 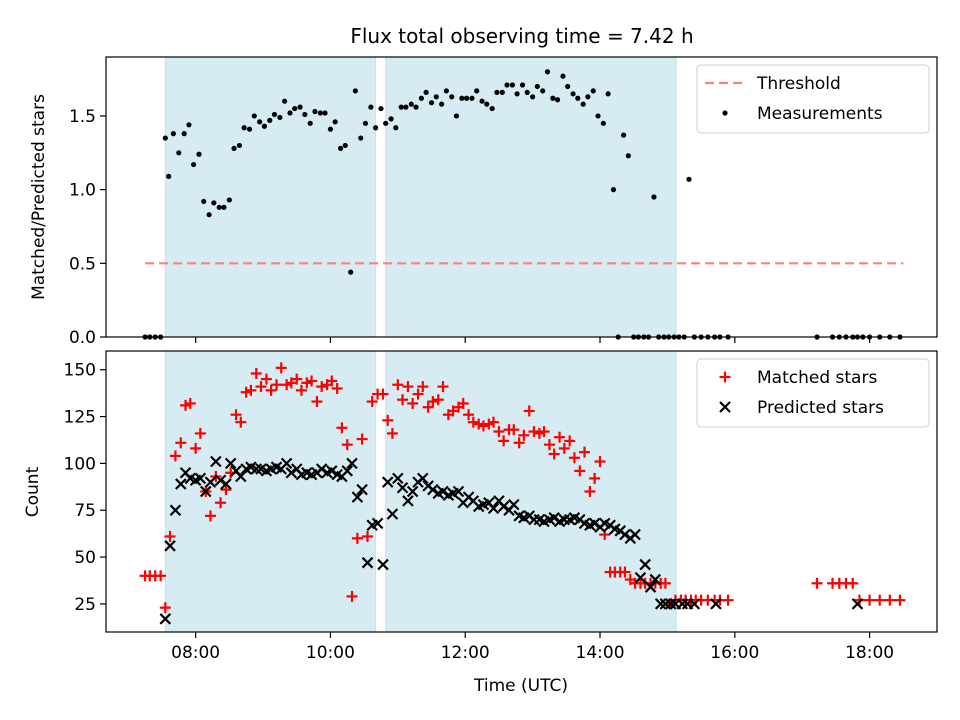 What do you see at coordinates (82, 117) in the screenshot?
I see `top-y-tick-label: 1.5` at bounding box center [82, 117].